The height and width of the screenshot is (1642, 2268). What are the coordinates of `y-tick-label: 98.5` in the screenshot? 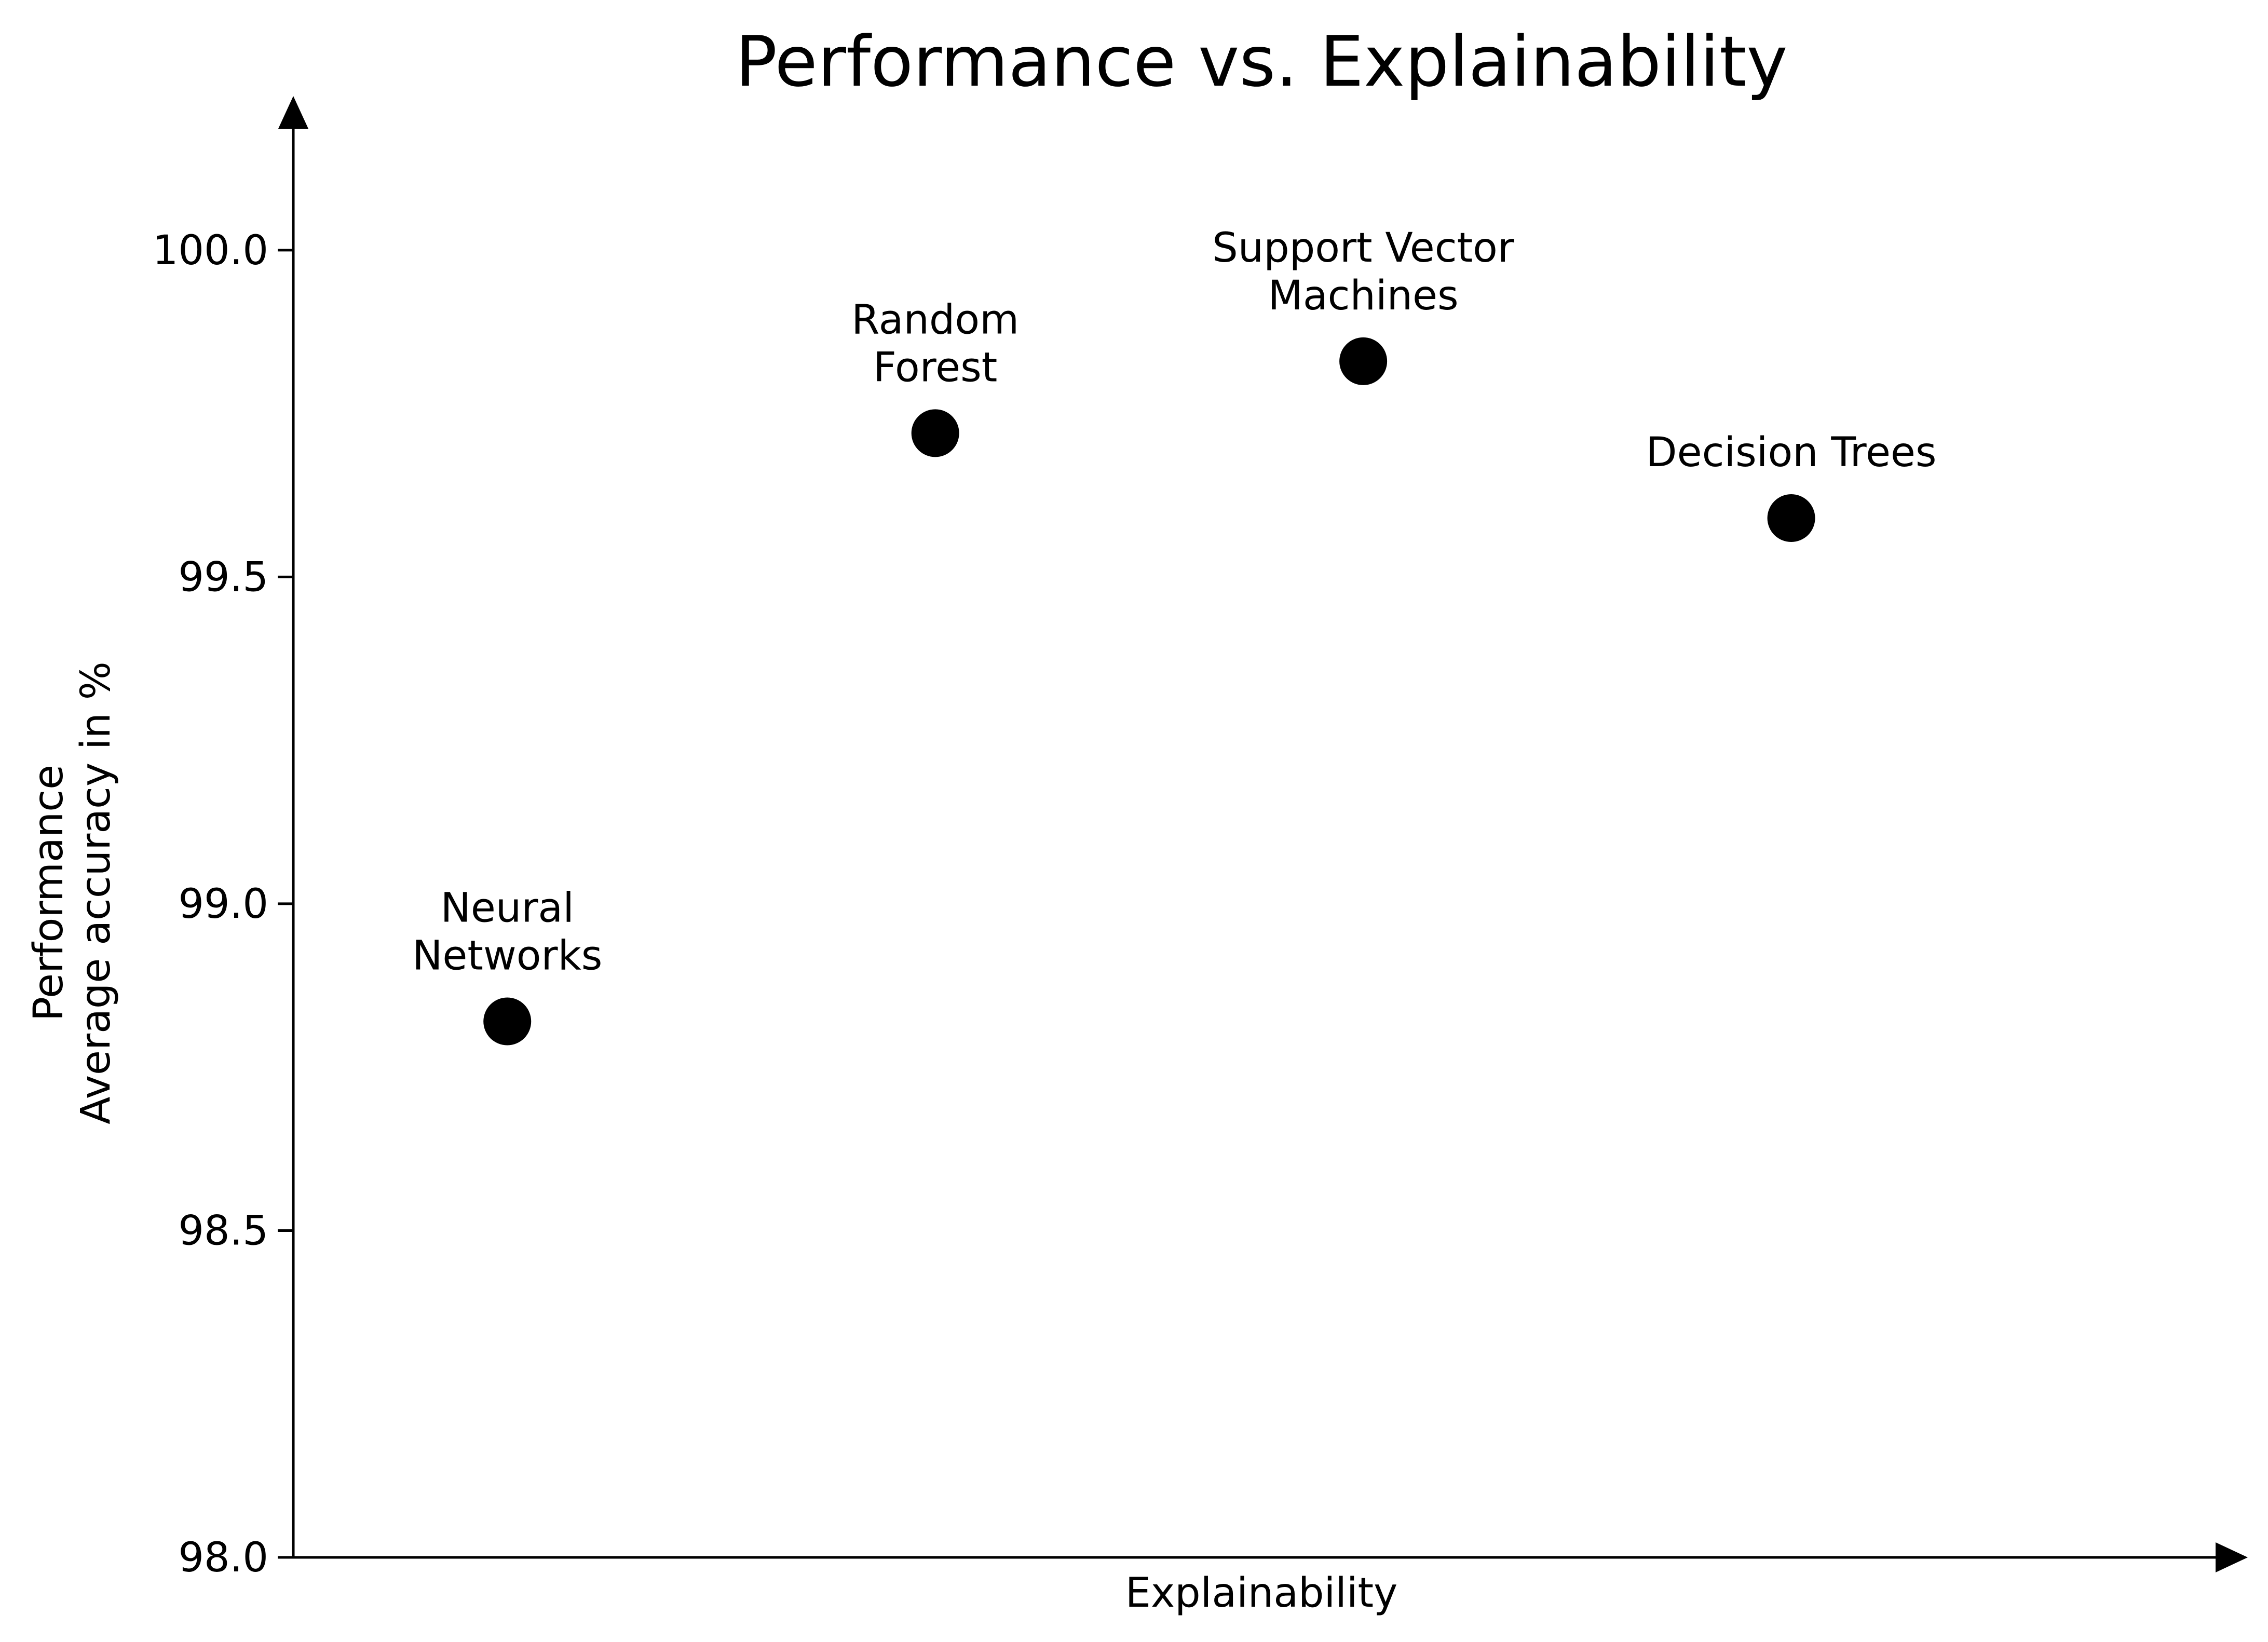 It's located at (223, 1230).